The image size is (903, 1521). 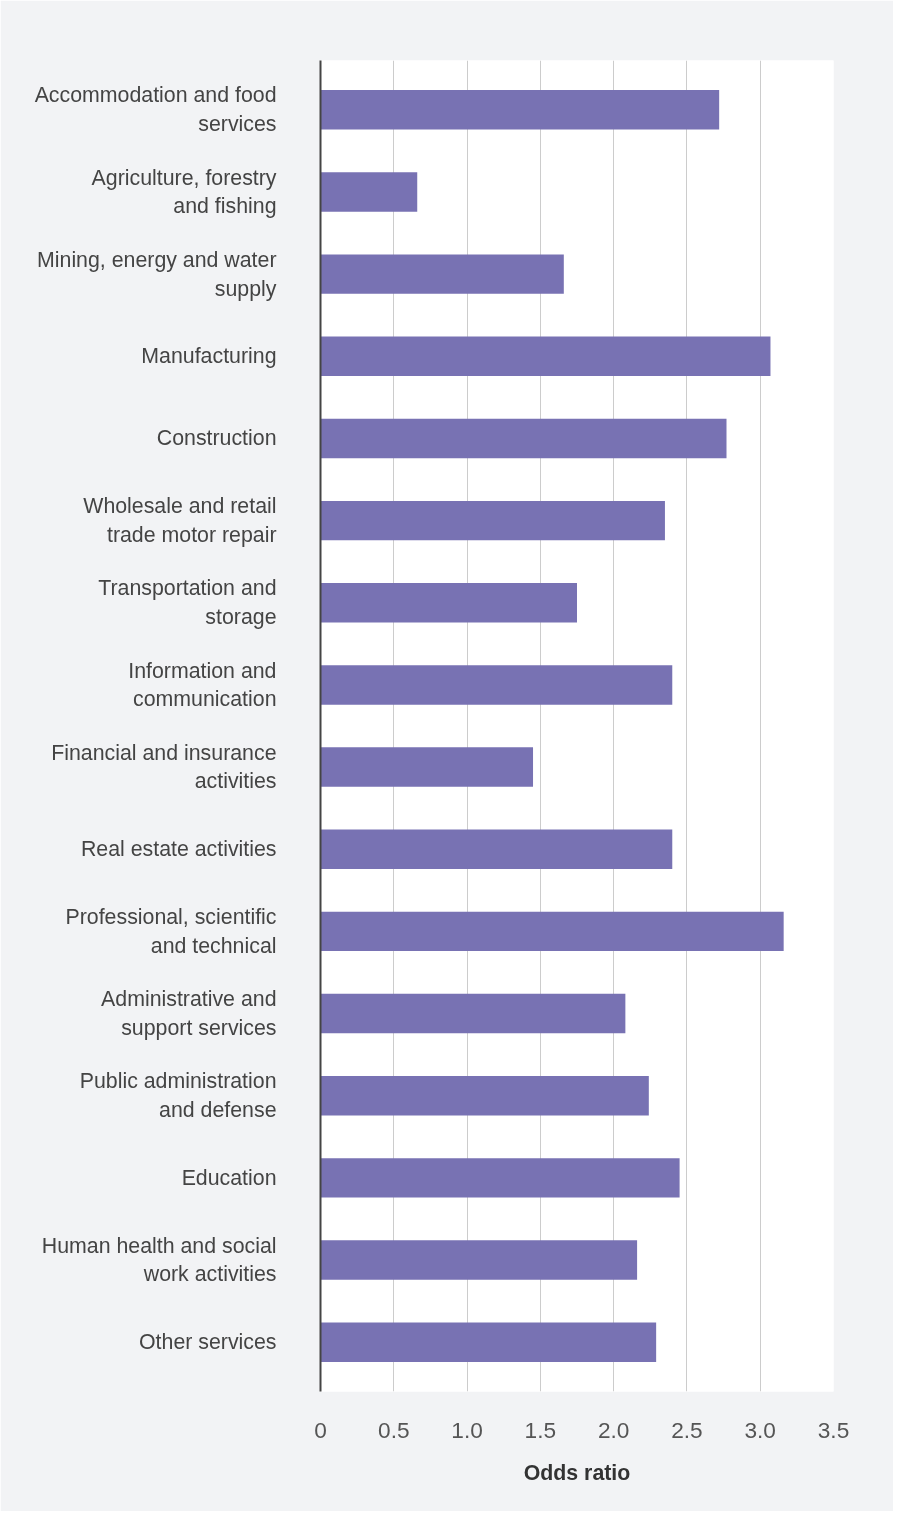 What do you see at coordinates (159, 1260) in the screenshot?
I see `y-tick-label: Human health and social work activities` at bounding box center [159, 1260].